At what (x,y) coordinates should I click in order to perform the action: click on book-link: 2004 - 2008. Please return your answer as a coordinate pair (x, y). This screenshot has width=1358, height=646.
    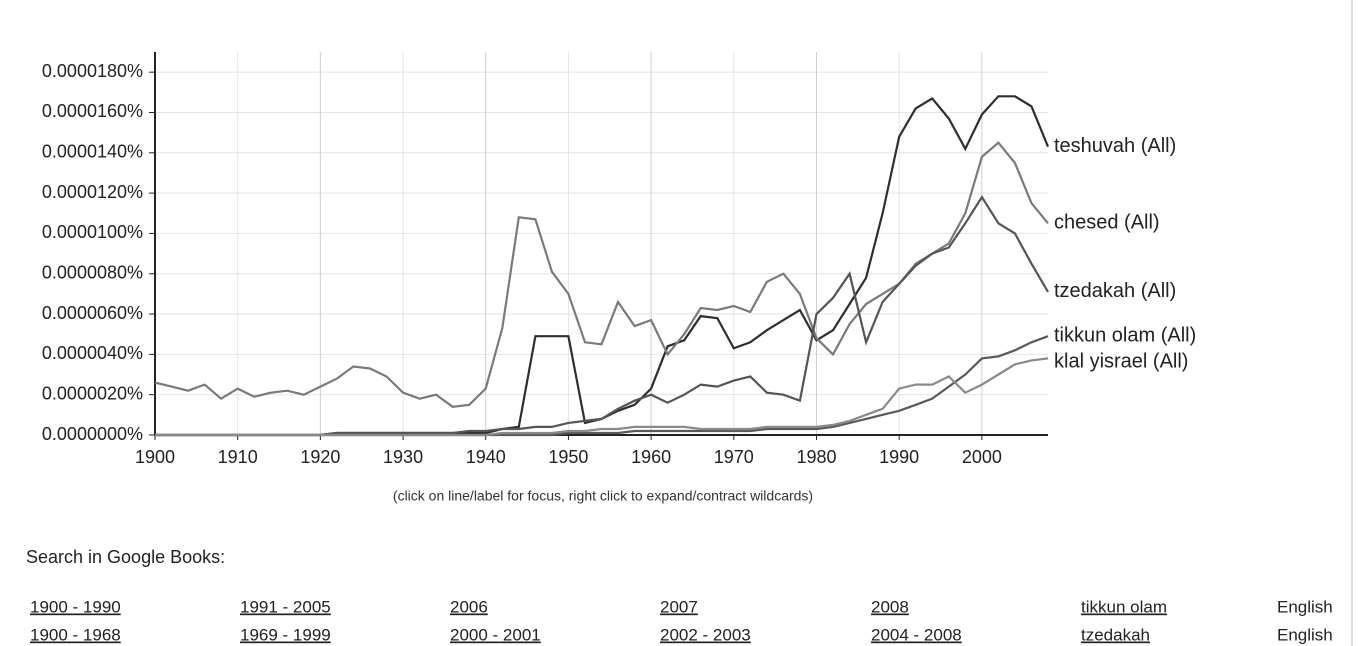
    Looking at the image, I should click on (916, 634).